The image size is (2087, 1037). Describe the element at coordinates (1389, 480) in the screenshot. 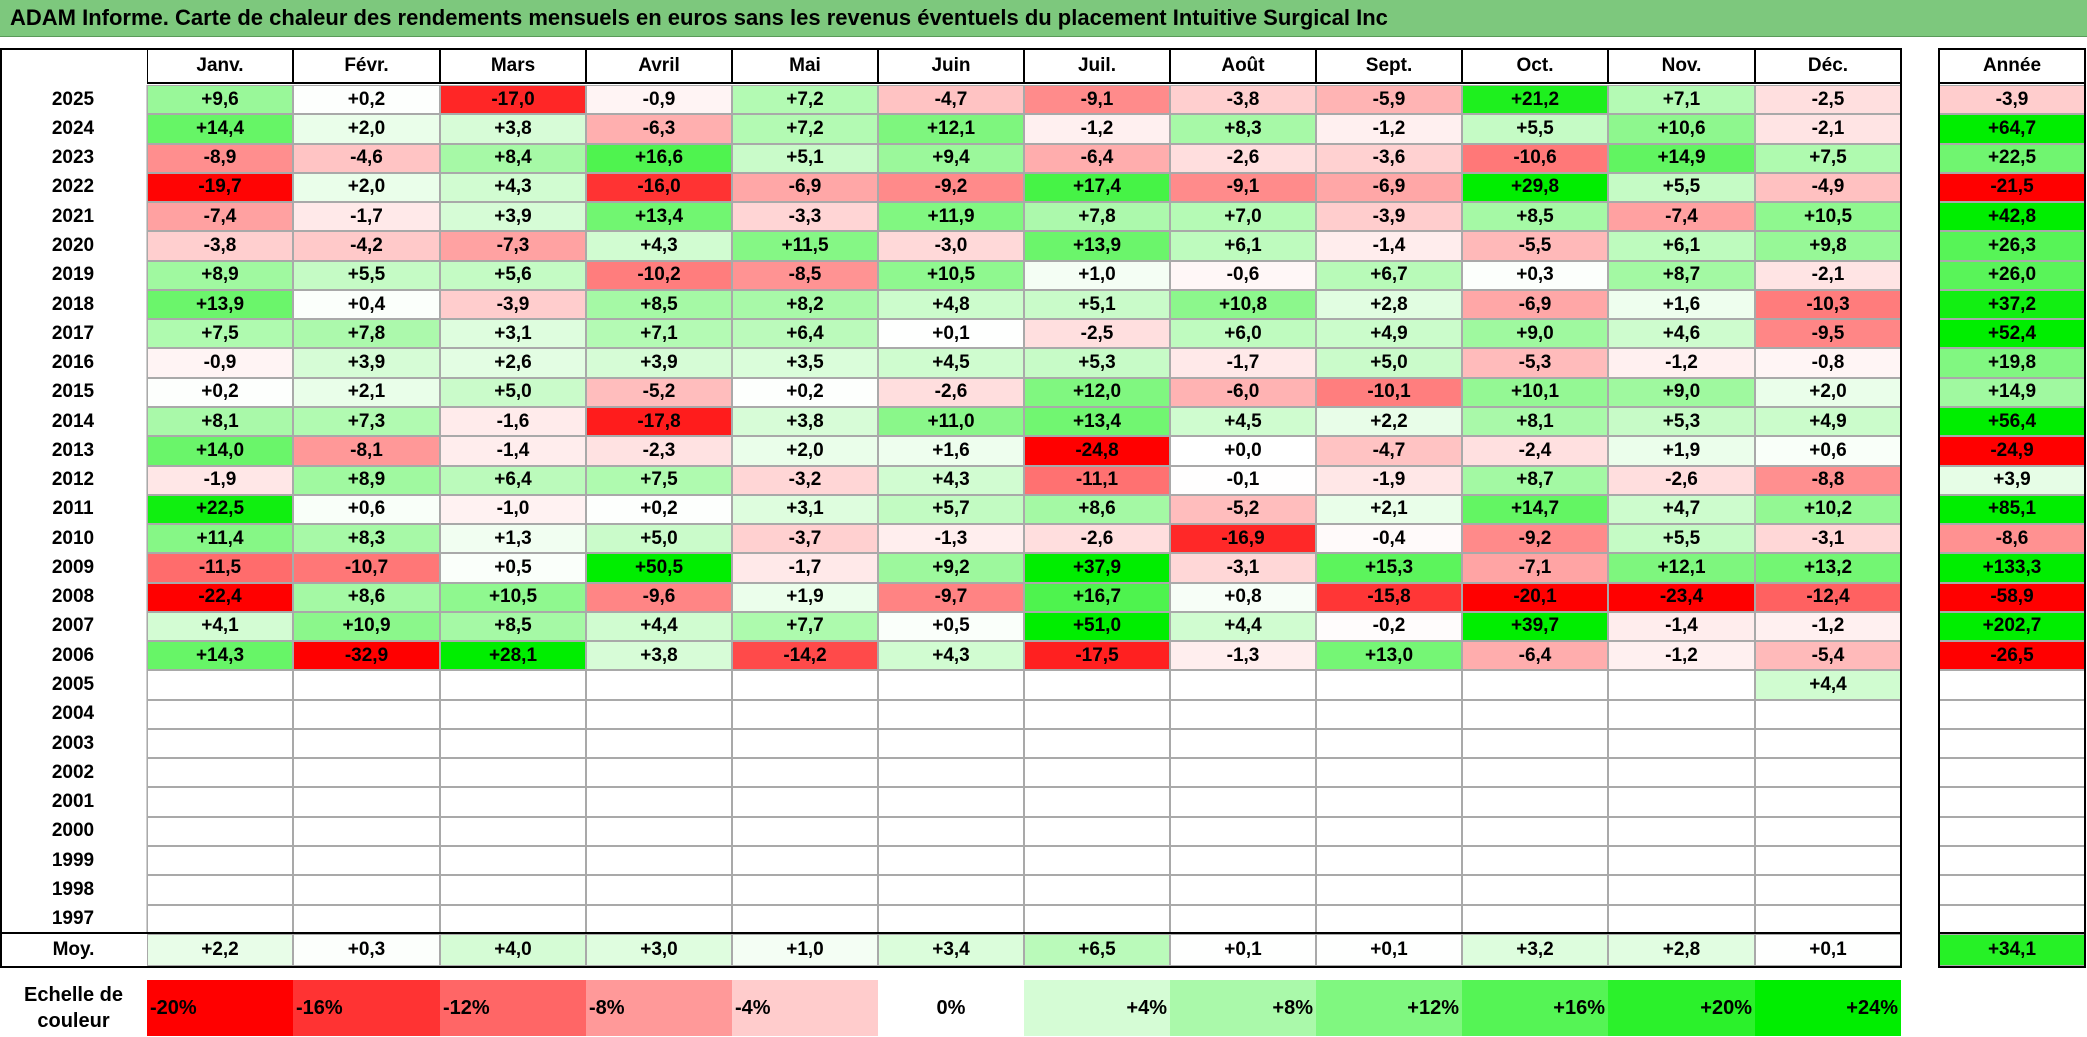

I see `heatmap-cell: -1,9` at that location.